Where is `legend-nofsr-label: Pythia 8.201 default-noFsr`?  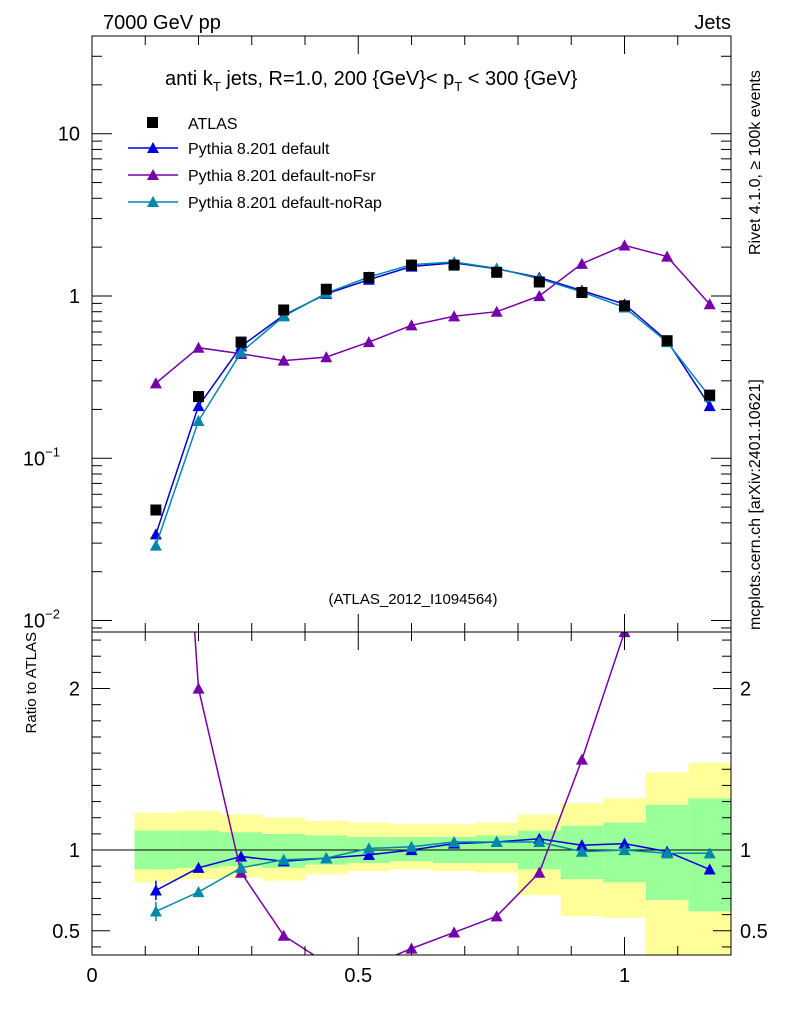 legend-nofsr-label: Pythia 8.201 default-noFsr is located at coordinates (282, 176).